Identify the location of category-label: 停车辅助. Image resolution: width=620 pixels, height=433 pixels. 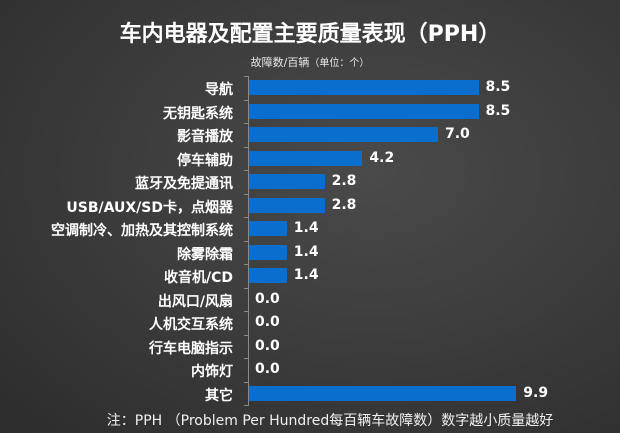
(205, 160).